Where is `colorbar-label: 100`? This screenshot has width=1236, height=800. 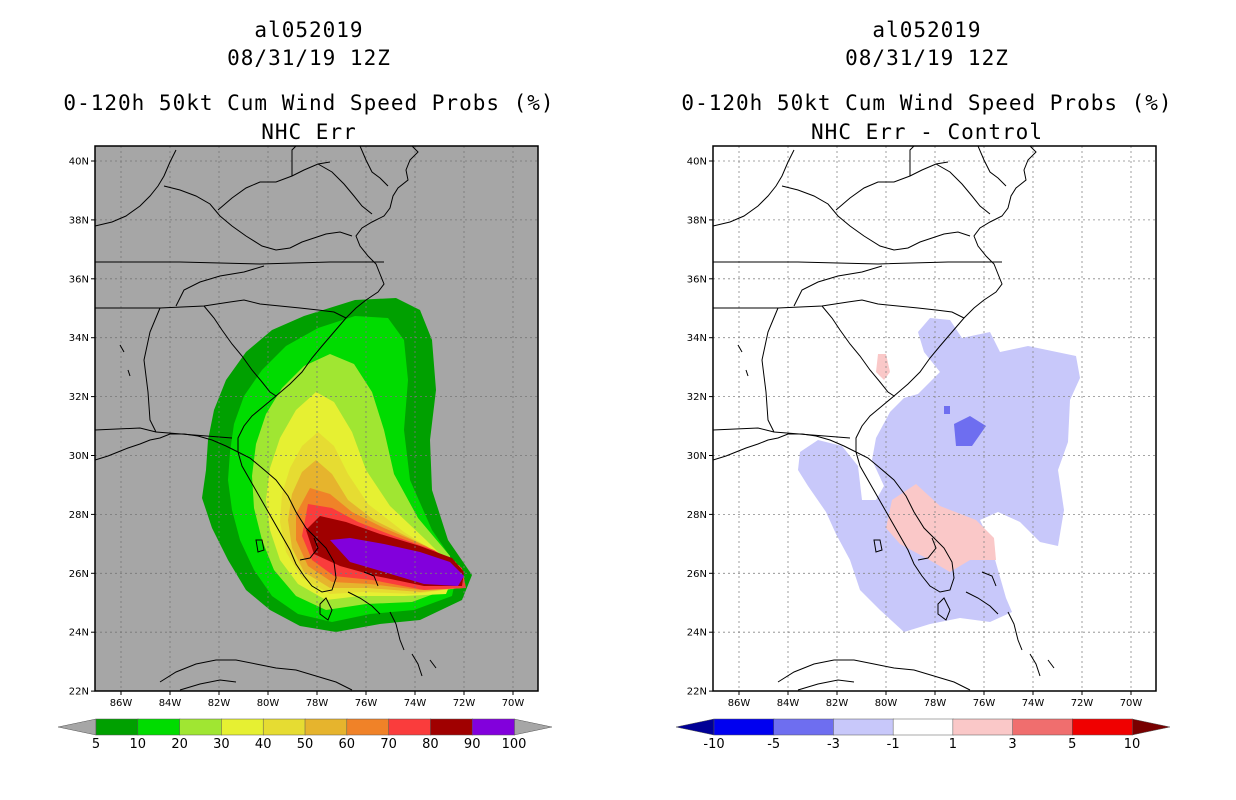
colorbar-label: 100 is located at coordinates (514, 744).